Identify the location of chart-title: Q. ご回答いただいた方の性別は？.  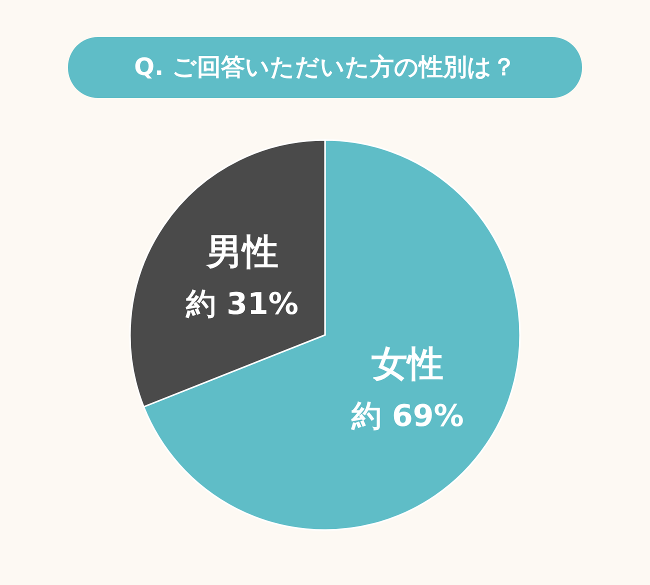
(325, 67).